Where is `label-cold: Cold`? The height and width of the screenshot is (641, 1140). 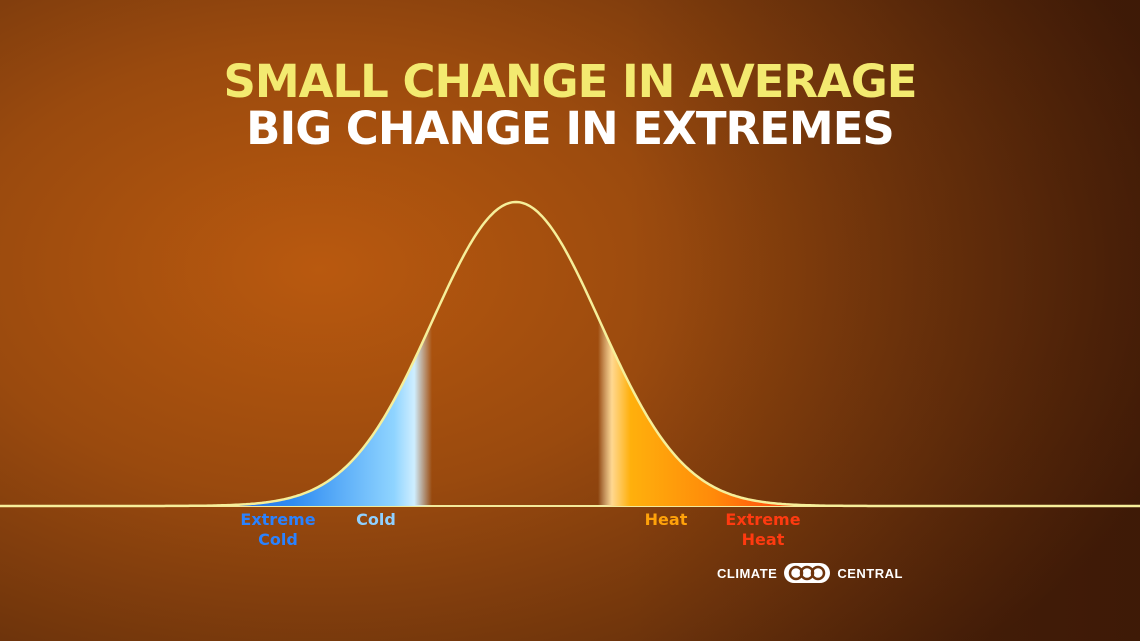
label-cold: Cold is located at coordinates (376, 519).